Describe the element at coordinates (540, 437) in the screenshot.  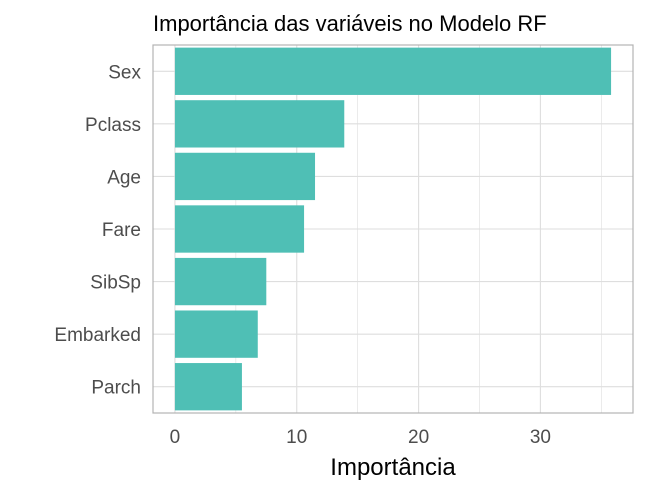
I see `x-tick-label: 30` at that location.